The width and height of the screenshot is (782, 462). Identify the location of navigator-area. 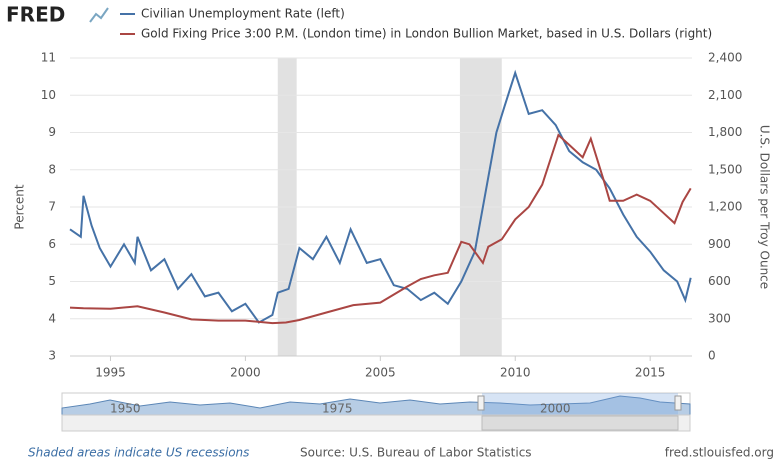
(376, 405).